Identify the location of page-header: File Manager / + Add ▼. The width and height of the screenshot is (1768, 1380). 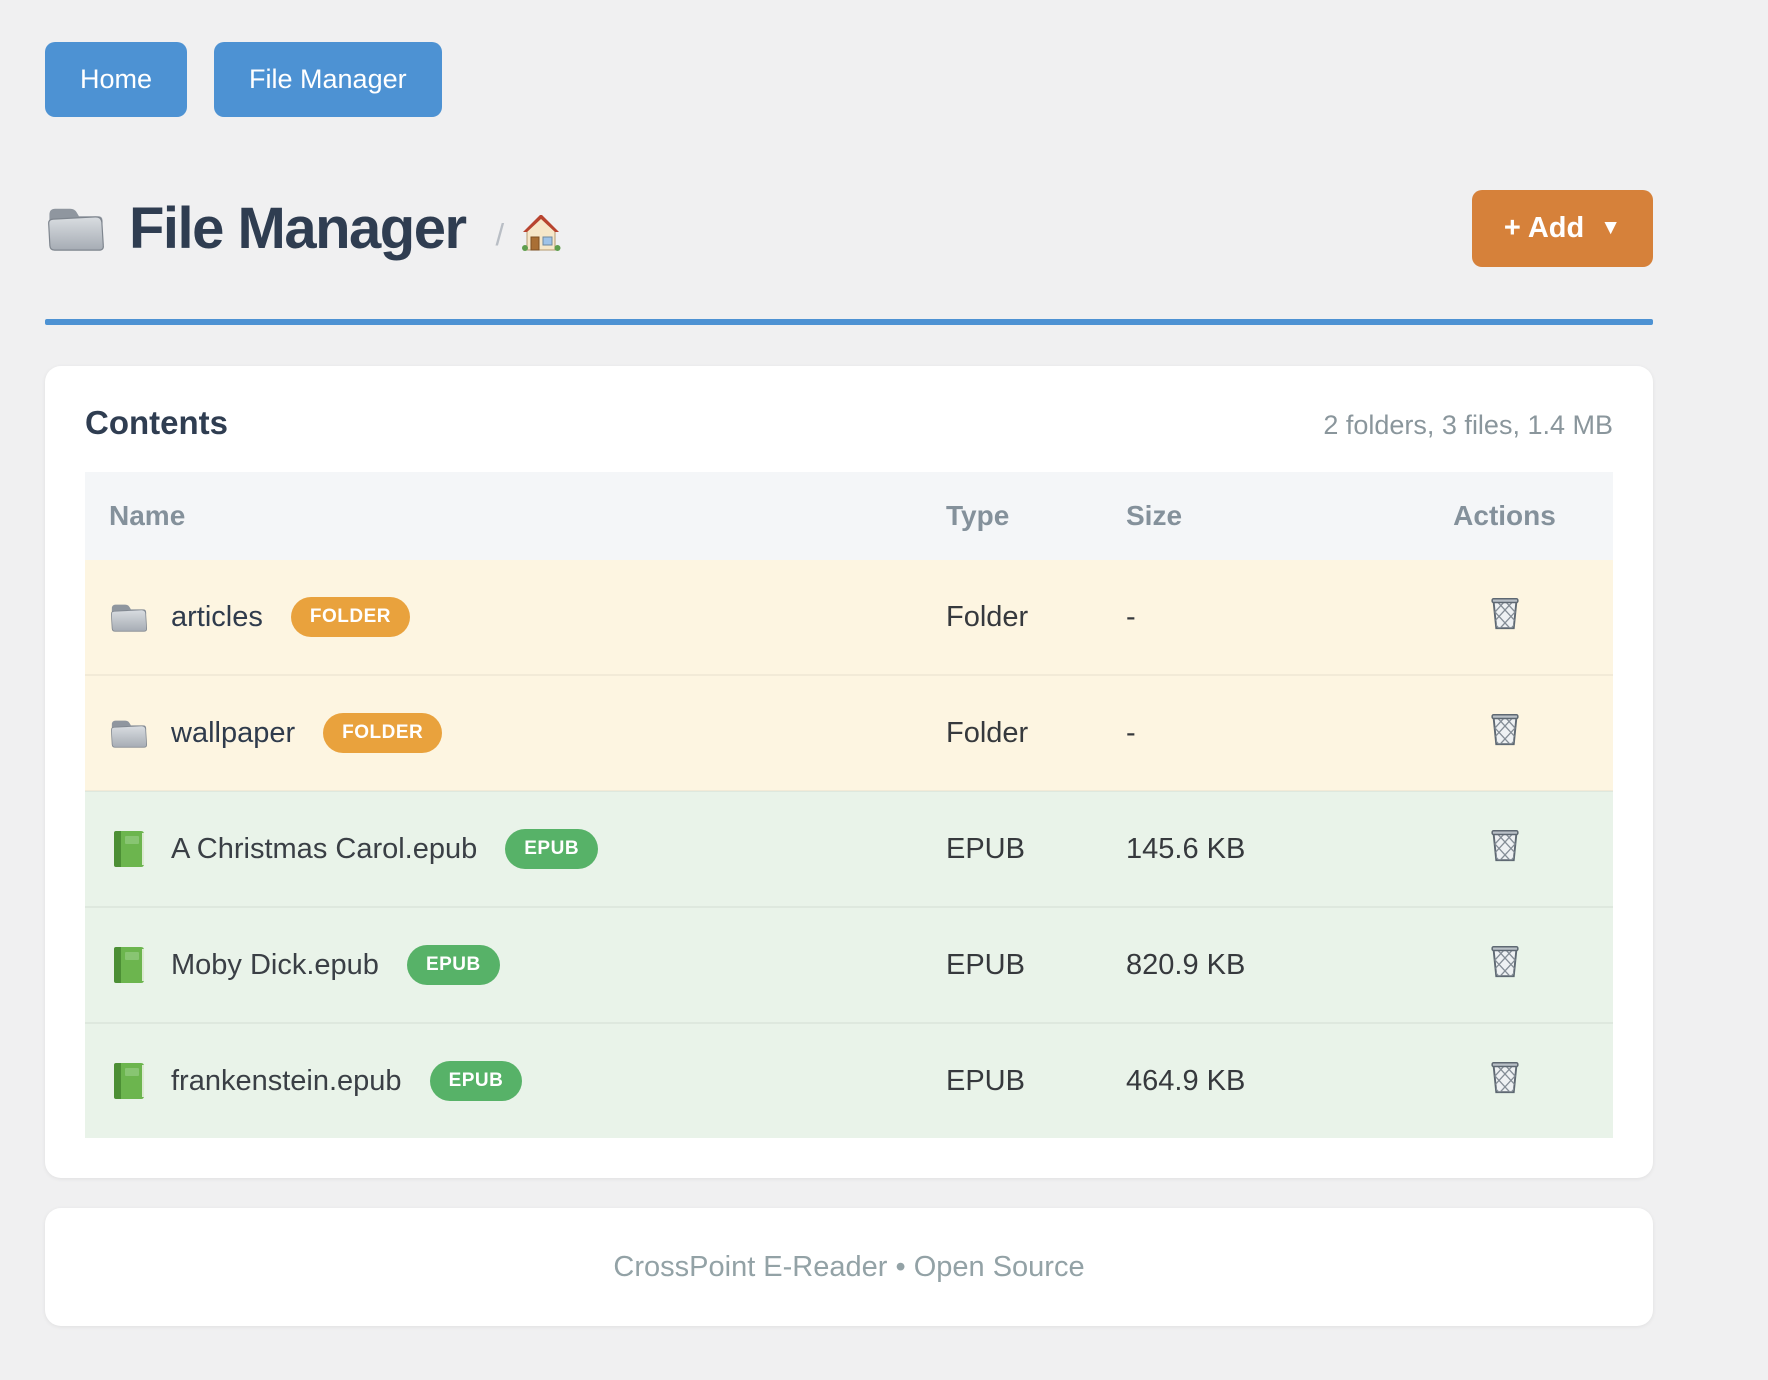
(849, 228).